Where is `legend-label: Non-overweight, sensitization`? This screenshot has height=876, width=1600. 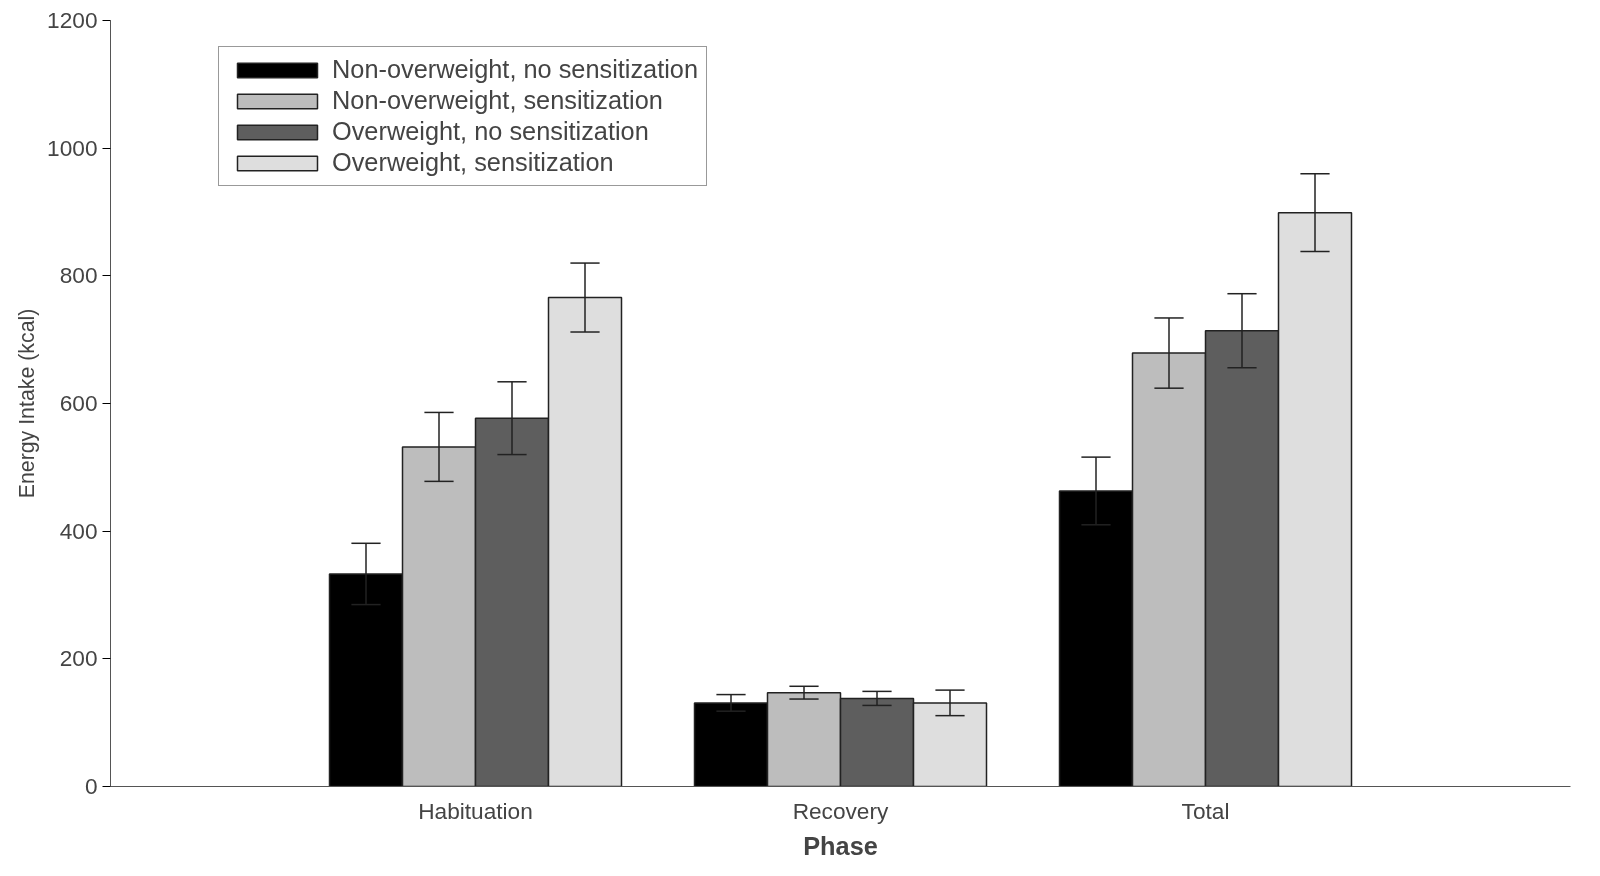
legend-label: Non-overweight, sensitization is located at coordinates (497, 100).